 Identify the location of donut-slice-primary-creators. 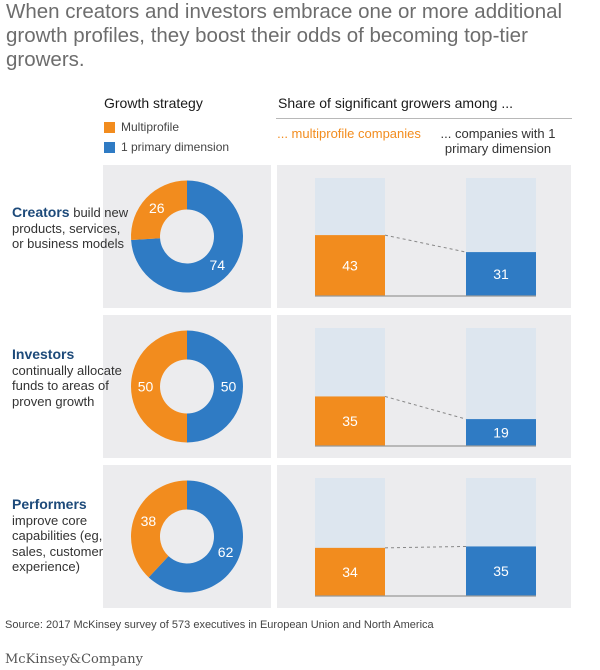
(187, 236).